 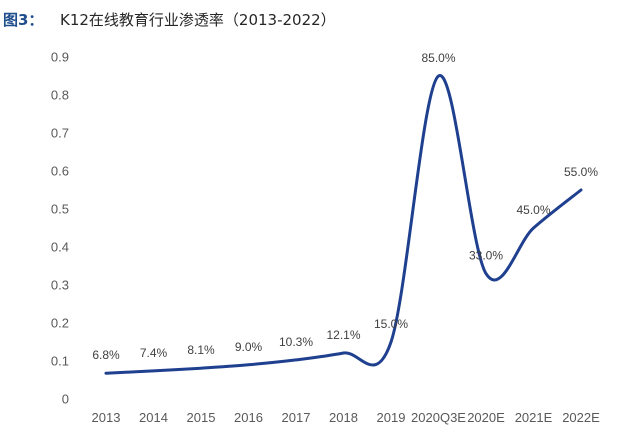 I want to click on y-tick-label: 0.2, so click(x=60, y=323).